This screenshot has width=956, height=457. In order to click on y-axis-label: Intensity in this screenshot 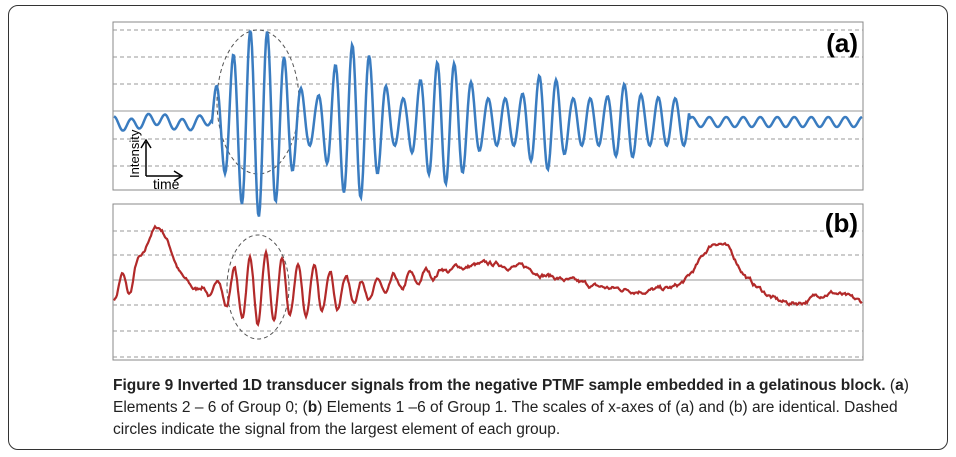, I will do `click(134, 153)`.